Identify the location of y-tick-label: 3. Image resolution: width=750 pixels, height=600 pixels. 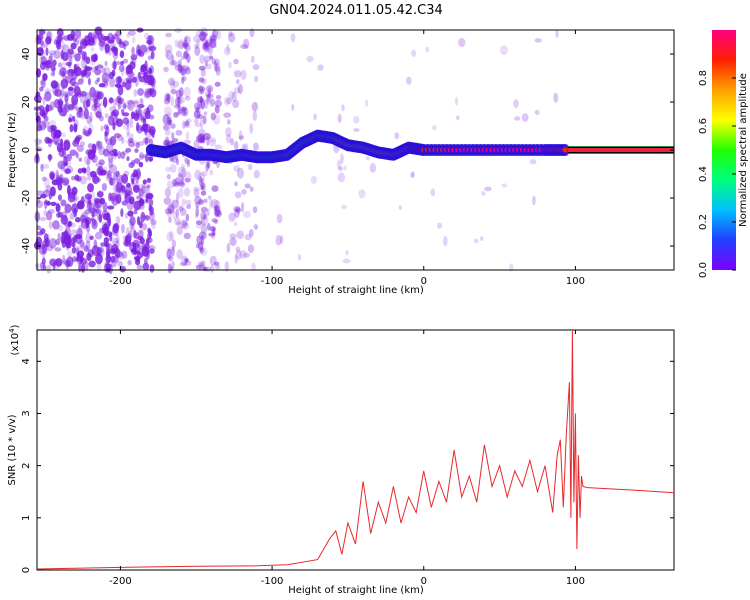
(26, 413).